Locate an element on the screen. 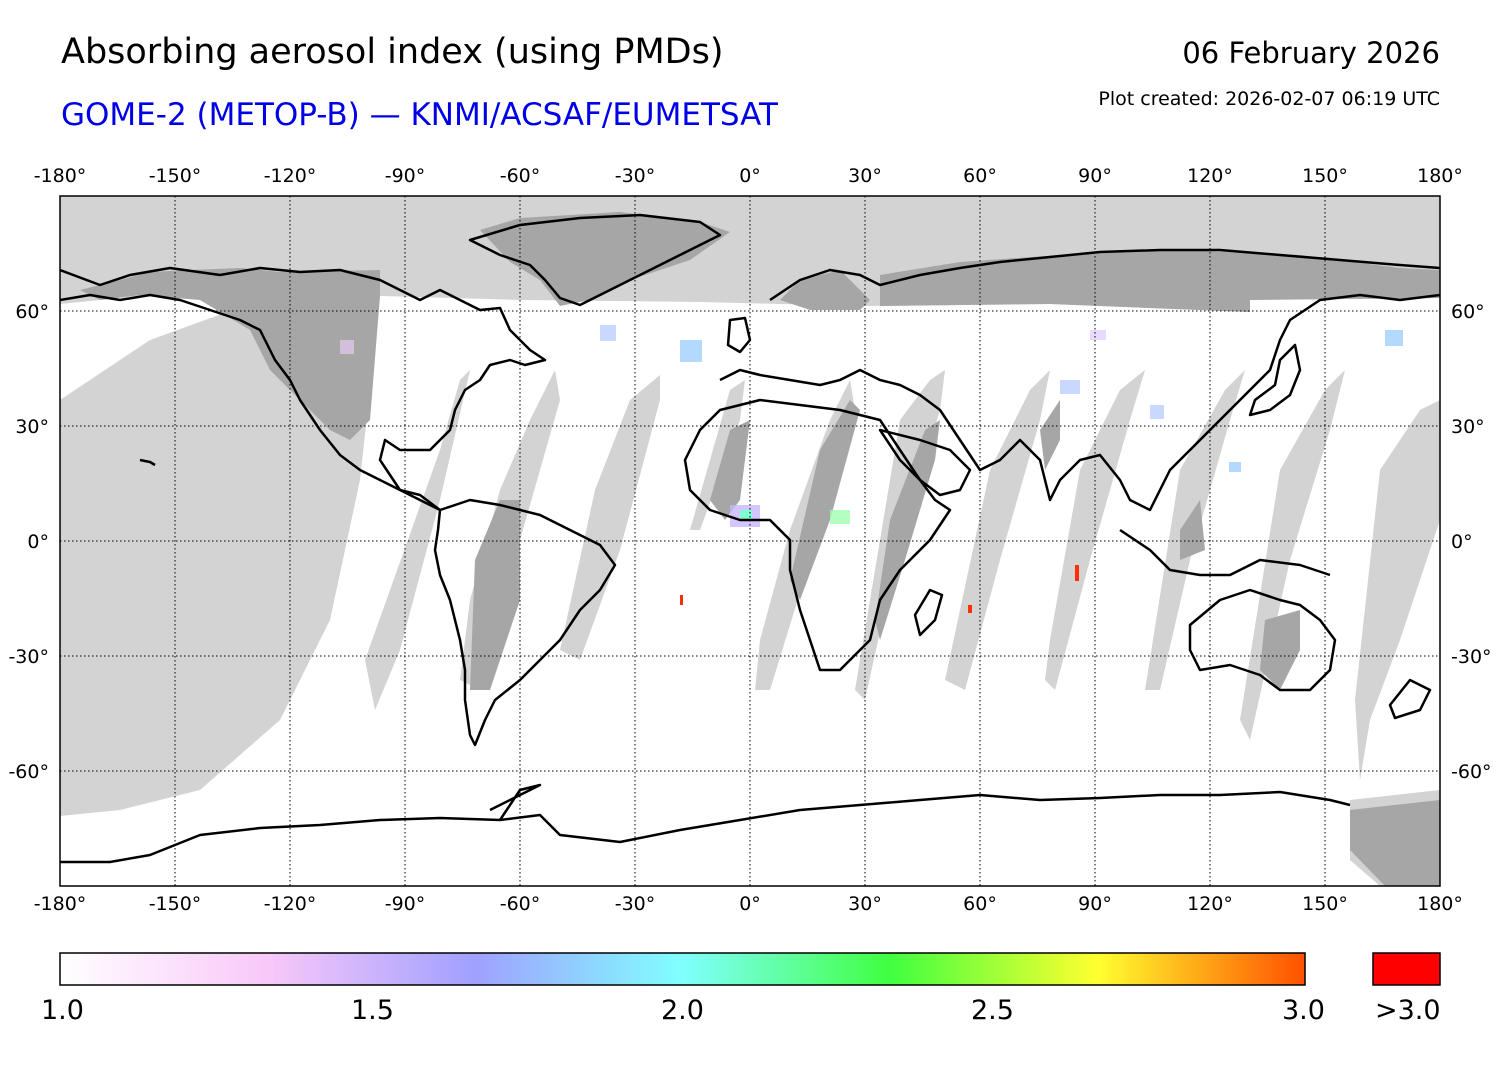  coast-arabia is located at coordinates (925, 462).